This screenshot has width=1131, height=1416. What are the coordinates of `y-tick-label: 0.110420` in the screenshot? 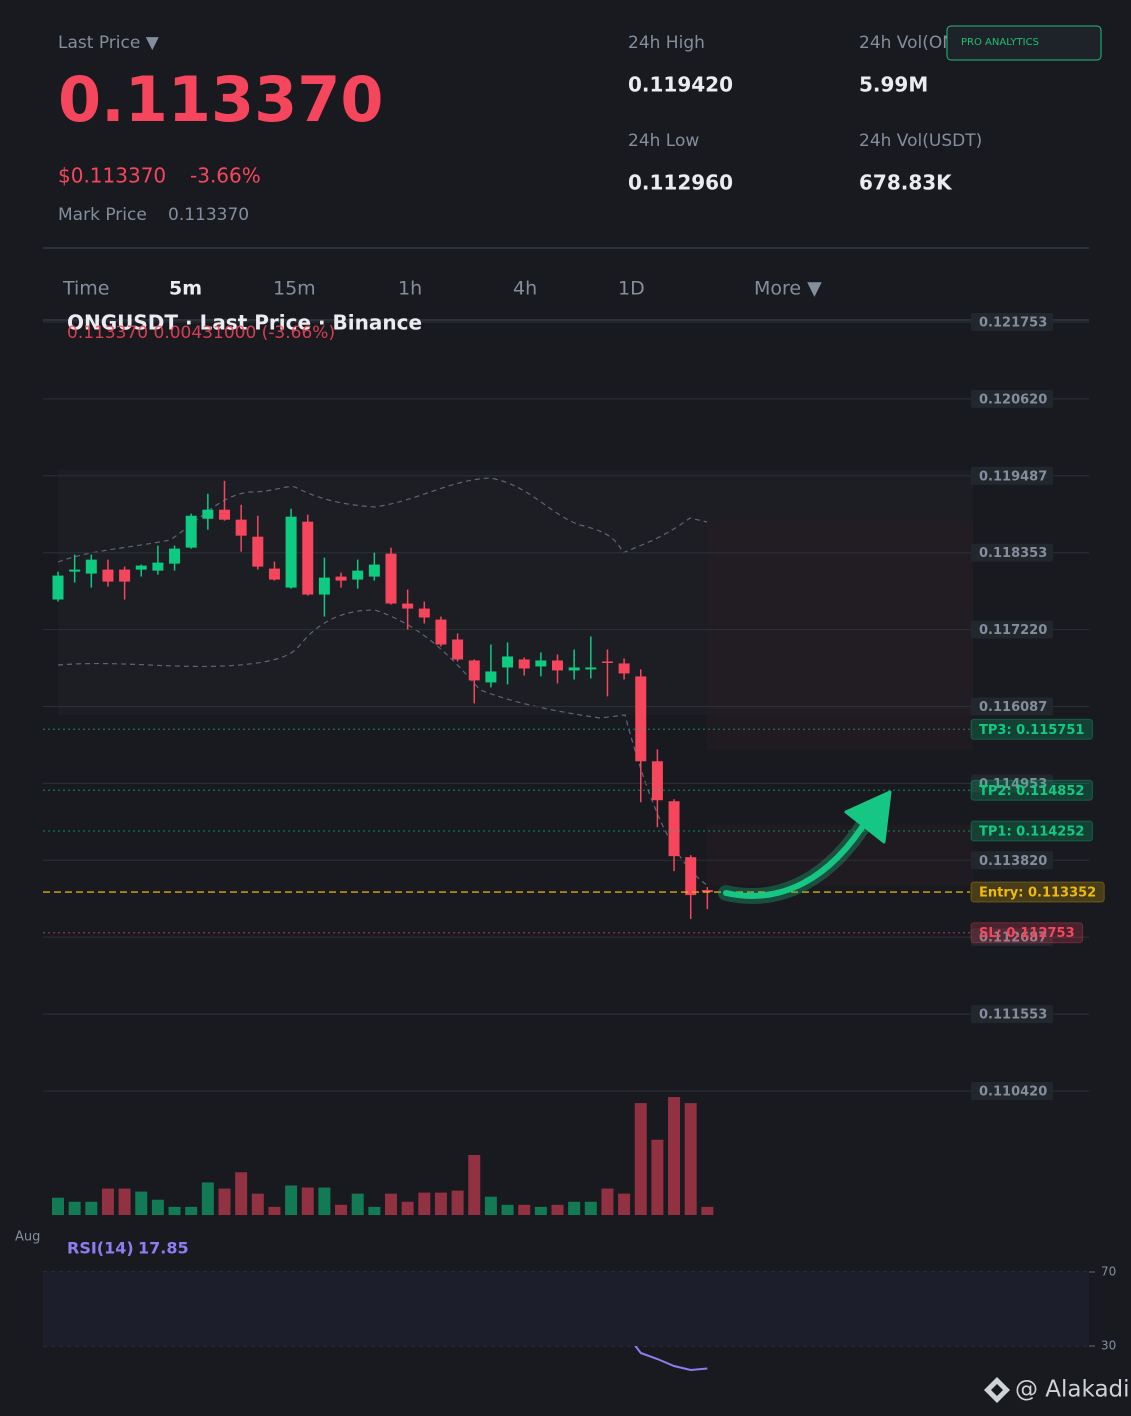 It's located at (1013, 1092).